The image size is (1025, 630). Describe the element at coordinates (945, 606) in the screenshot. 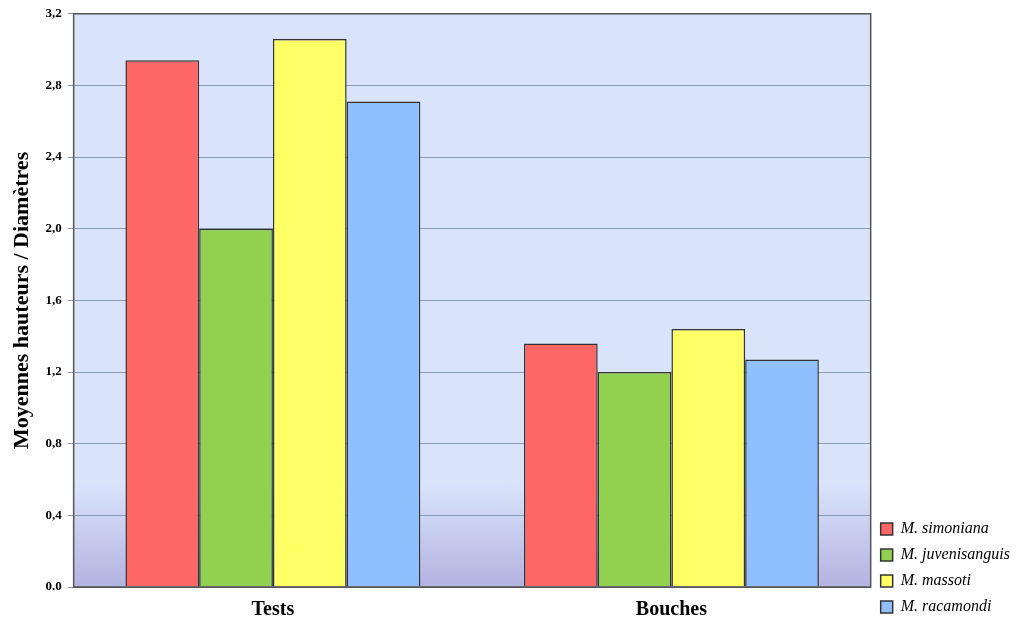

I see `legend-label: M. racamondi` at that location.